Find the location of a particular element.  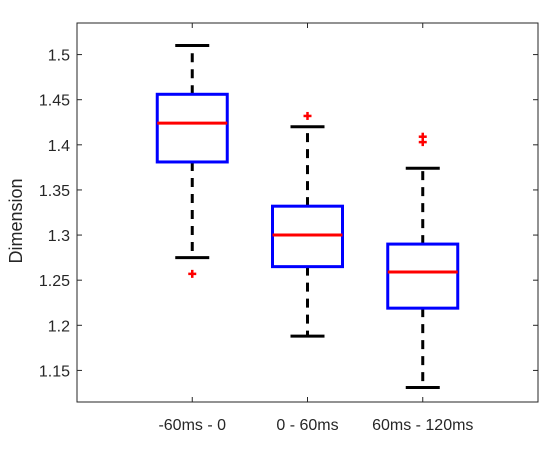

y-tick-label: 1.35 is located at coordinates (54, 191).